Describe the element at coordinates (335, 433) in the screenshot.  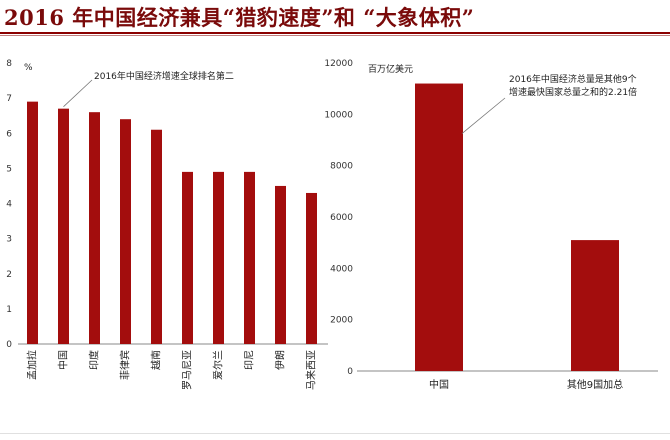
I see `footer-rule` at that location.